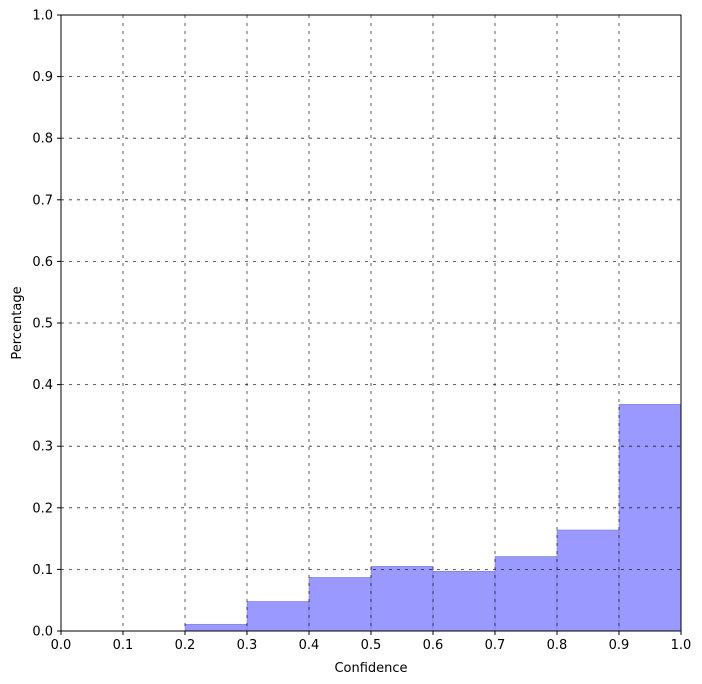 The image size is (702, 684). What do you see at coordinates (42, 447) in the screenshot?
I see `y-tick-label-3: 0.3` at bounding box center [42, 447].